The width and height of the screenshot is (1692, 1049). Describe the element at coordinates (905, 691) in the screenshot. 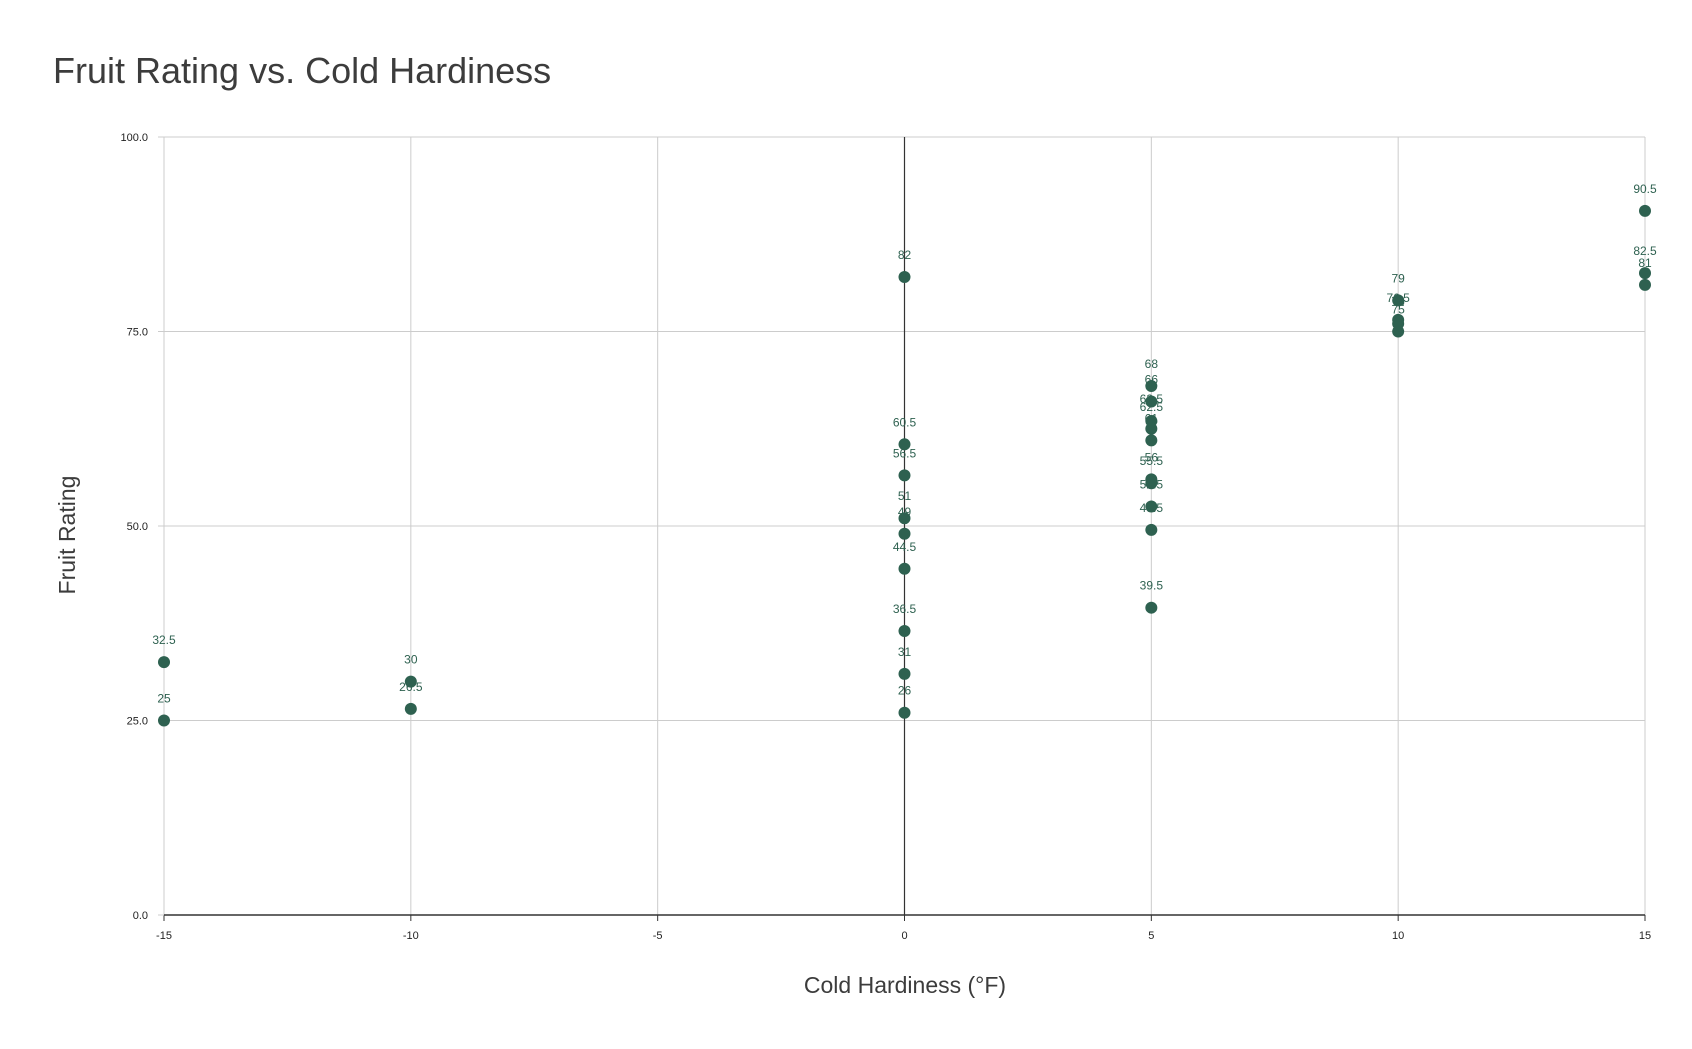

I see `data-label: 26` at that location.